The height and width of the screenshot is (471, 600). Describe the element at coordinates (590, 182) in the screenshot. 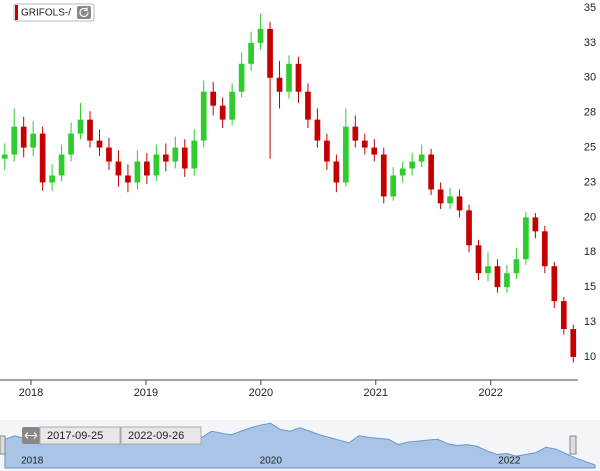

I see `y-tick-label: 23` at that location.